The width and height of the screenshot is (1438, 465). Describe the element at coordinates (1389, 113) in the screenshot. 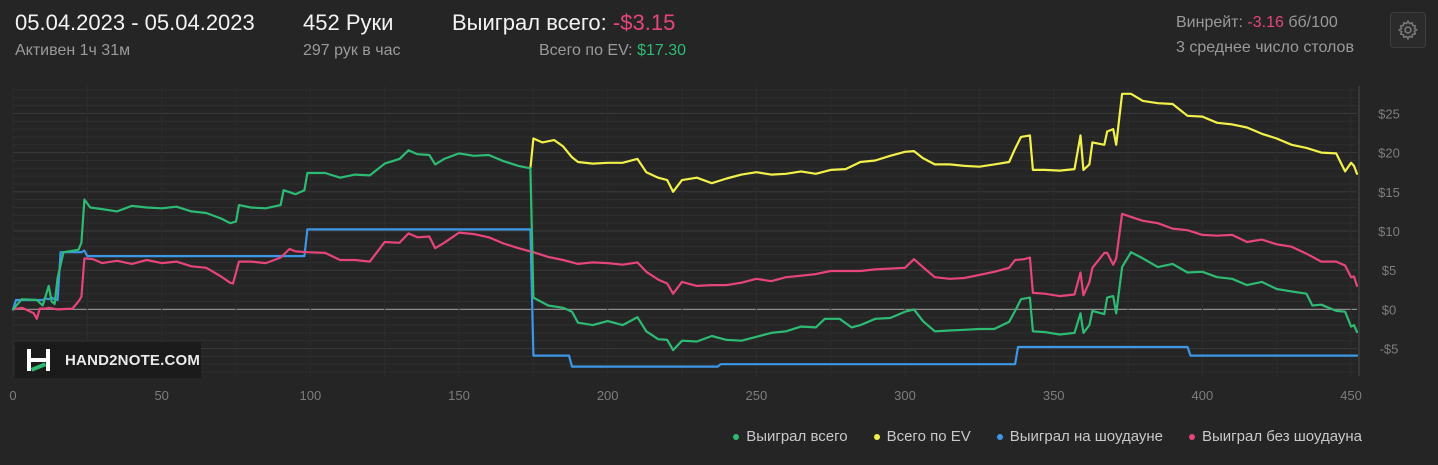

I see `y-tick-label: $25` at that location.